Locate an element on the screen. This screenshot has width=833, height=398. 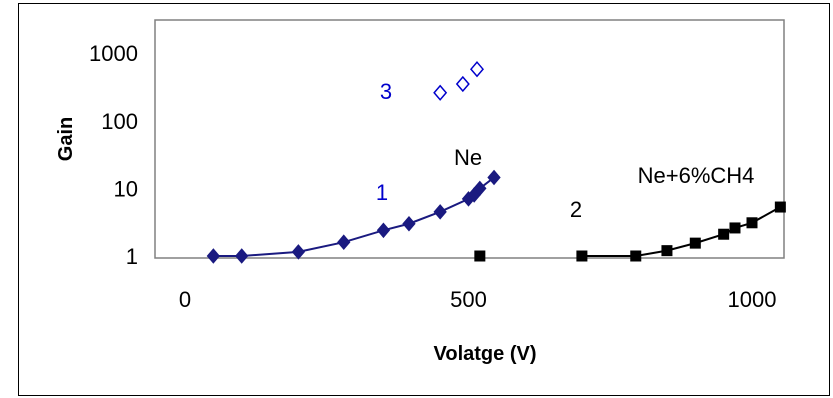
x-tick-label: 1000 is located at coordinates (752, 299).